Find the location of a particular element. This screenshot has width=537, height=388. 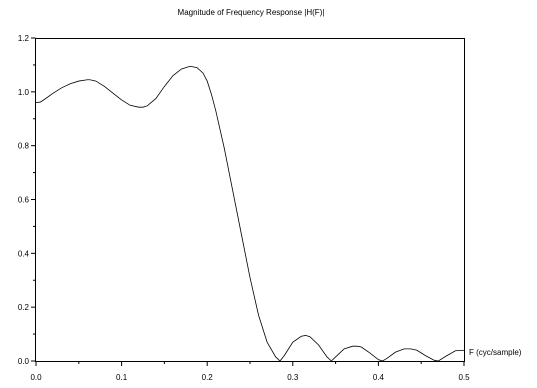

y-tick-label: 0.4 is located at coordinates (24, 253).